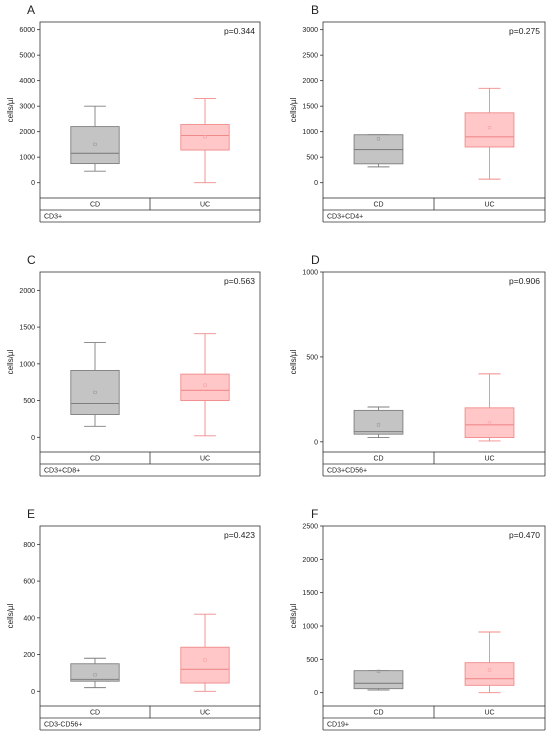 The width and height of the screenshot is (550, 736). I want to click on y-tick-label: 5000, so click(27, 56).